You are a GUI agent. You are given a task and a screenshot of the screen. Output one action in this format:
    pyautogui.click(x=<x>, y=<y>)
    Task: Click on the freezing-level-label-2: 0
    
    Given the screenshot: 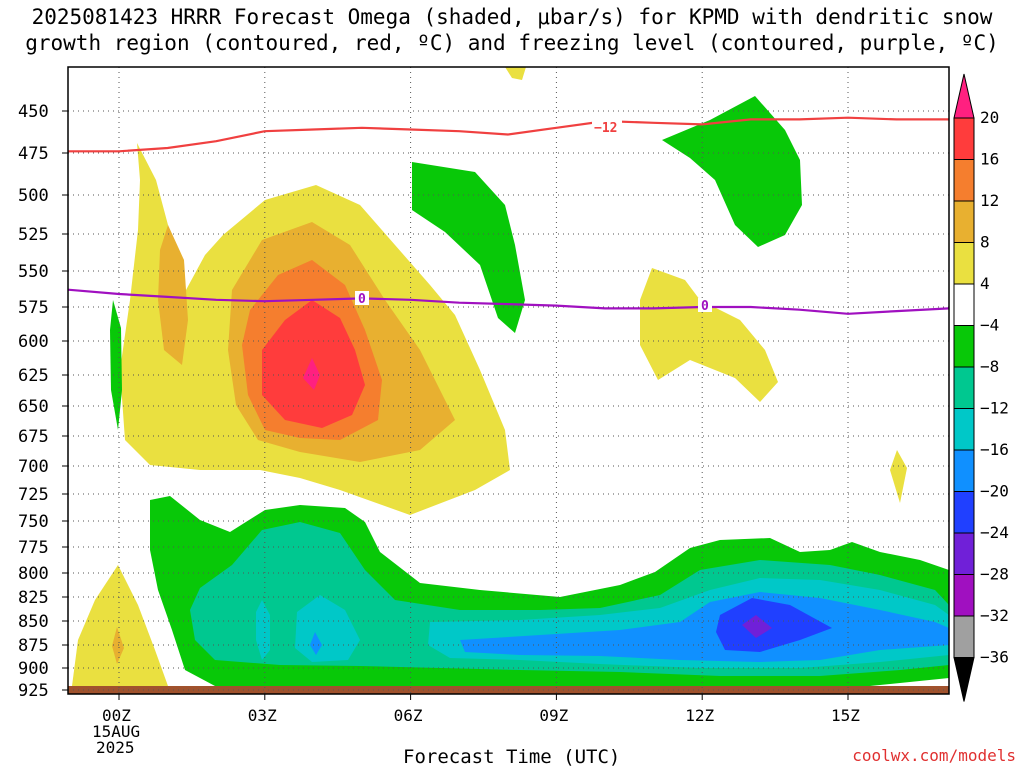 What is the action you would take?
    pyautogui.click(x=705, y=306)
    